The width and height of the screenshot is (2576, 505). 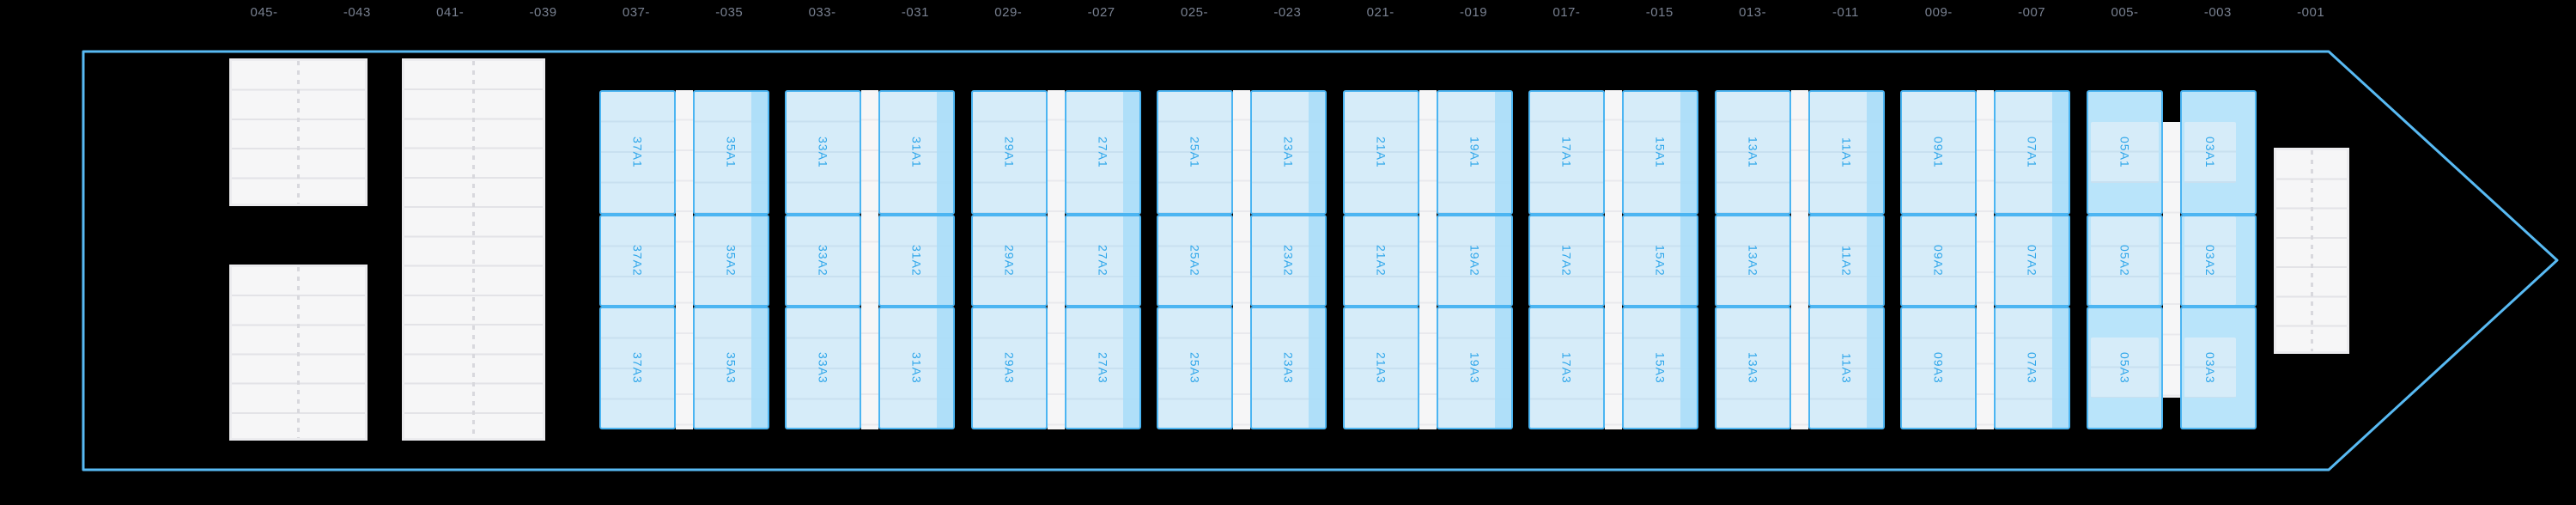 I want to click on stowage-cell: 21A3, so click(x=1381, y=368).